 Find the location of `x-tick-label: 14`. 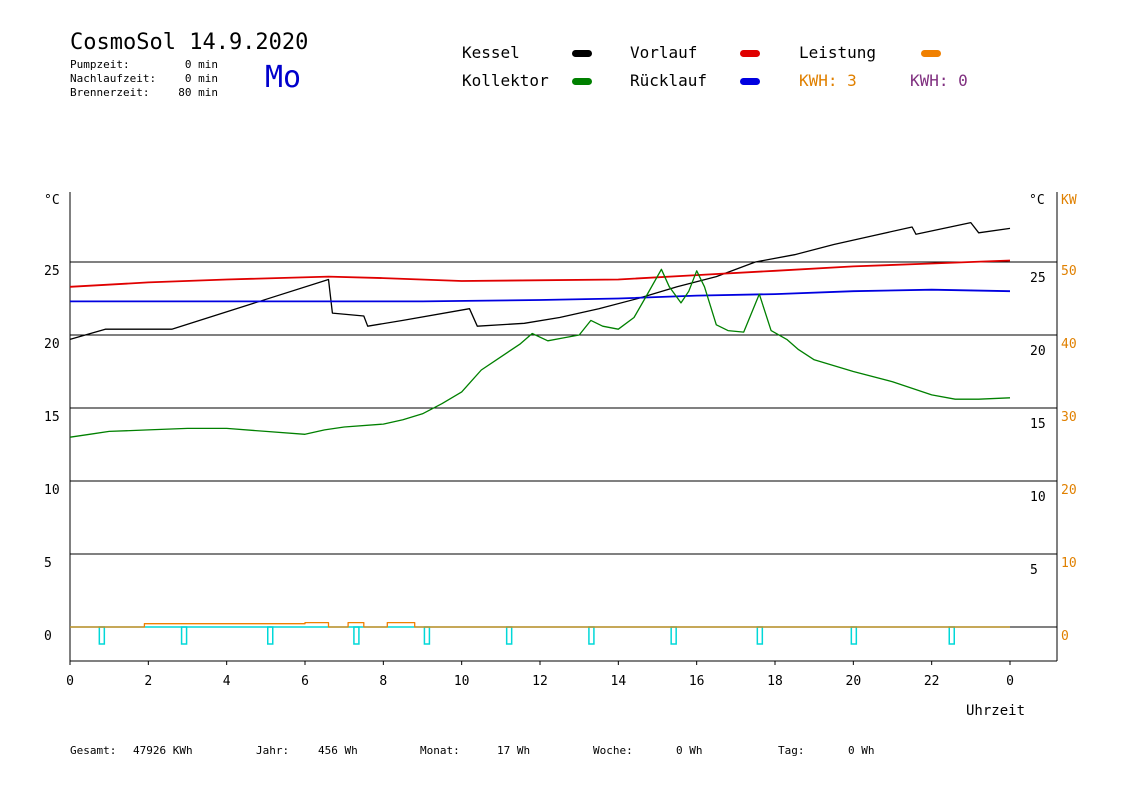

x-tick-label: 14 is located at coordinates (619, 681).